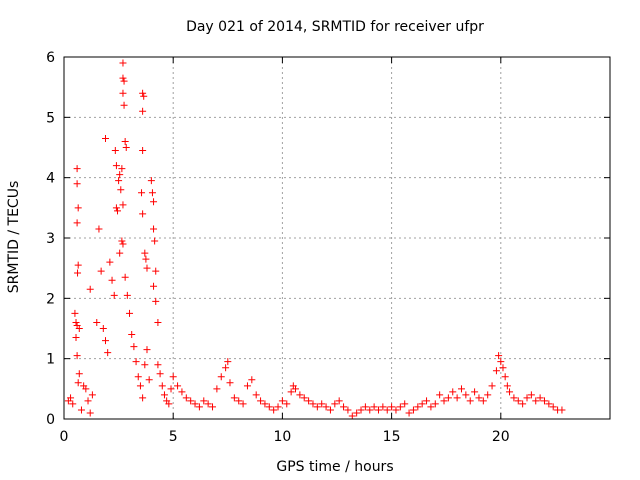 This screenshot has width=640, height=480. What do you see at coordinates (64, 437) in the screenshot?
I see `x-tick-label: 0` at bounding box center [64, 437].